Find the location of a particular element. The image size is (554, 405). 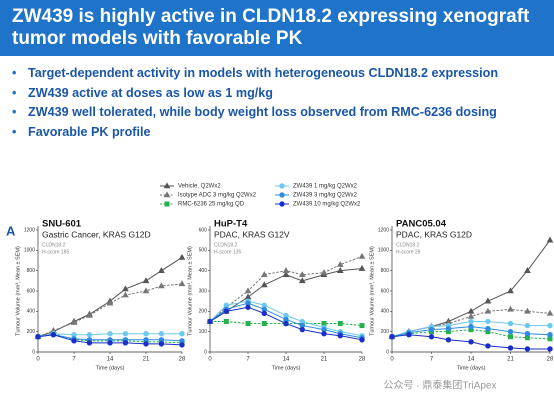

y-tick-label: 300 is located at coordinates (203, 291).